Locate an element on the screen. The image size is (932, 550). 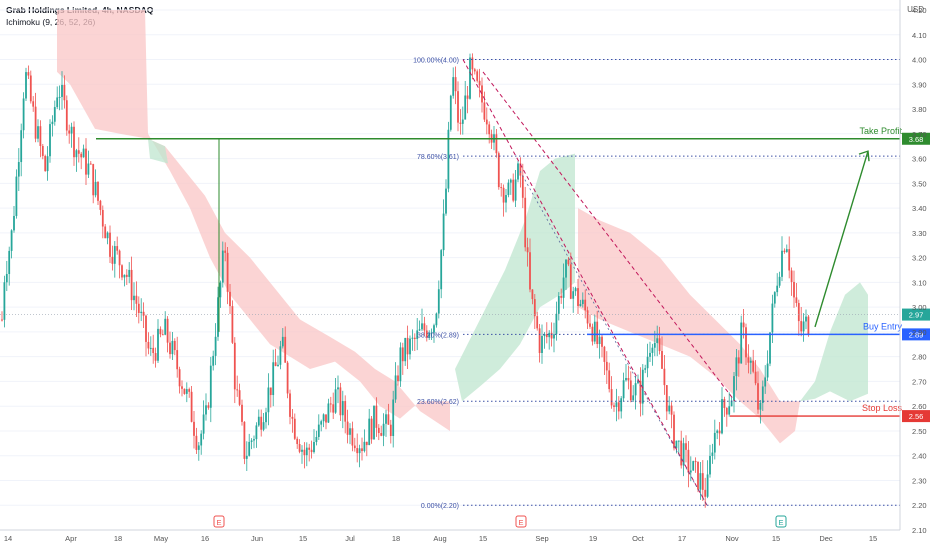
x-tick-label: Dec is located at coordinates (826, 538).